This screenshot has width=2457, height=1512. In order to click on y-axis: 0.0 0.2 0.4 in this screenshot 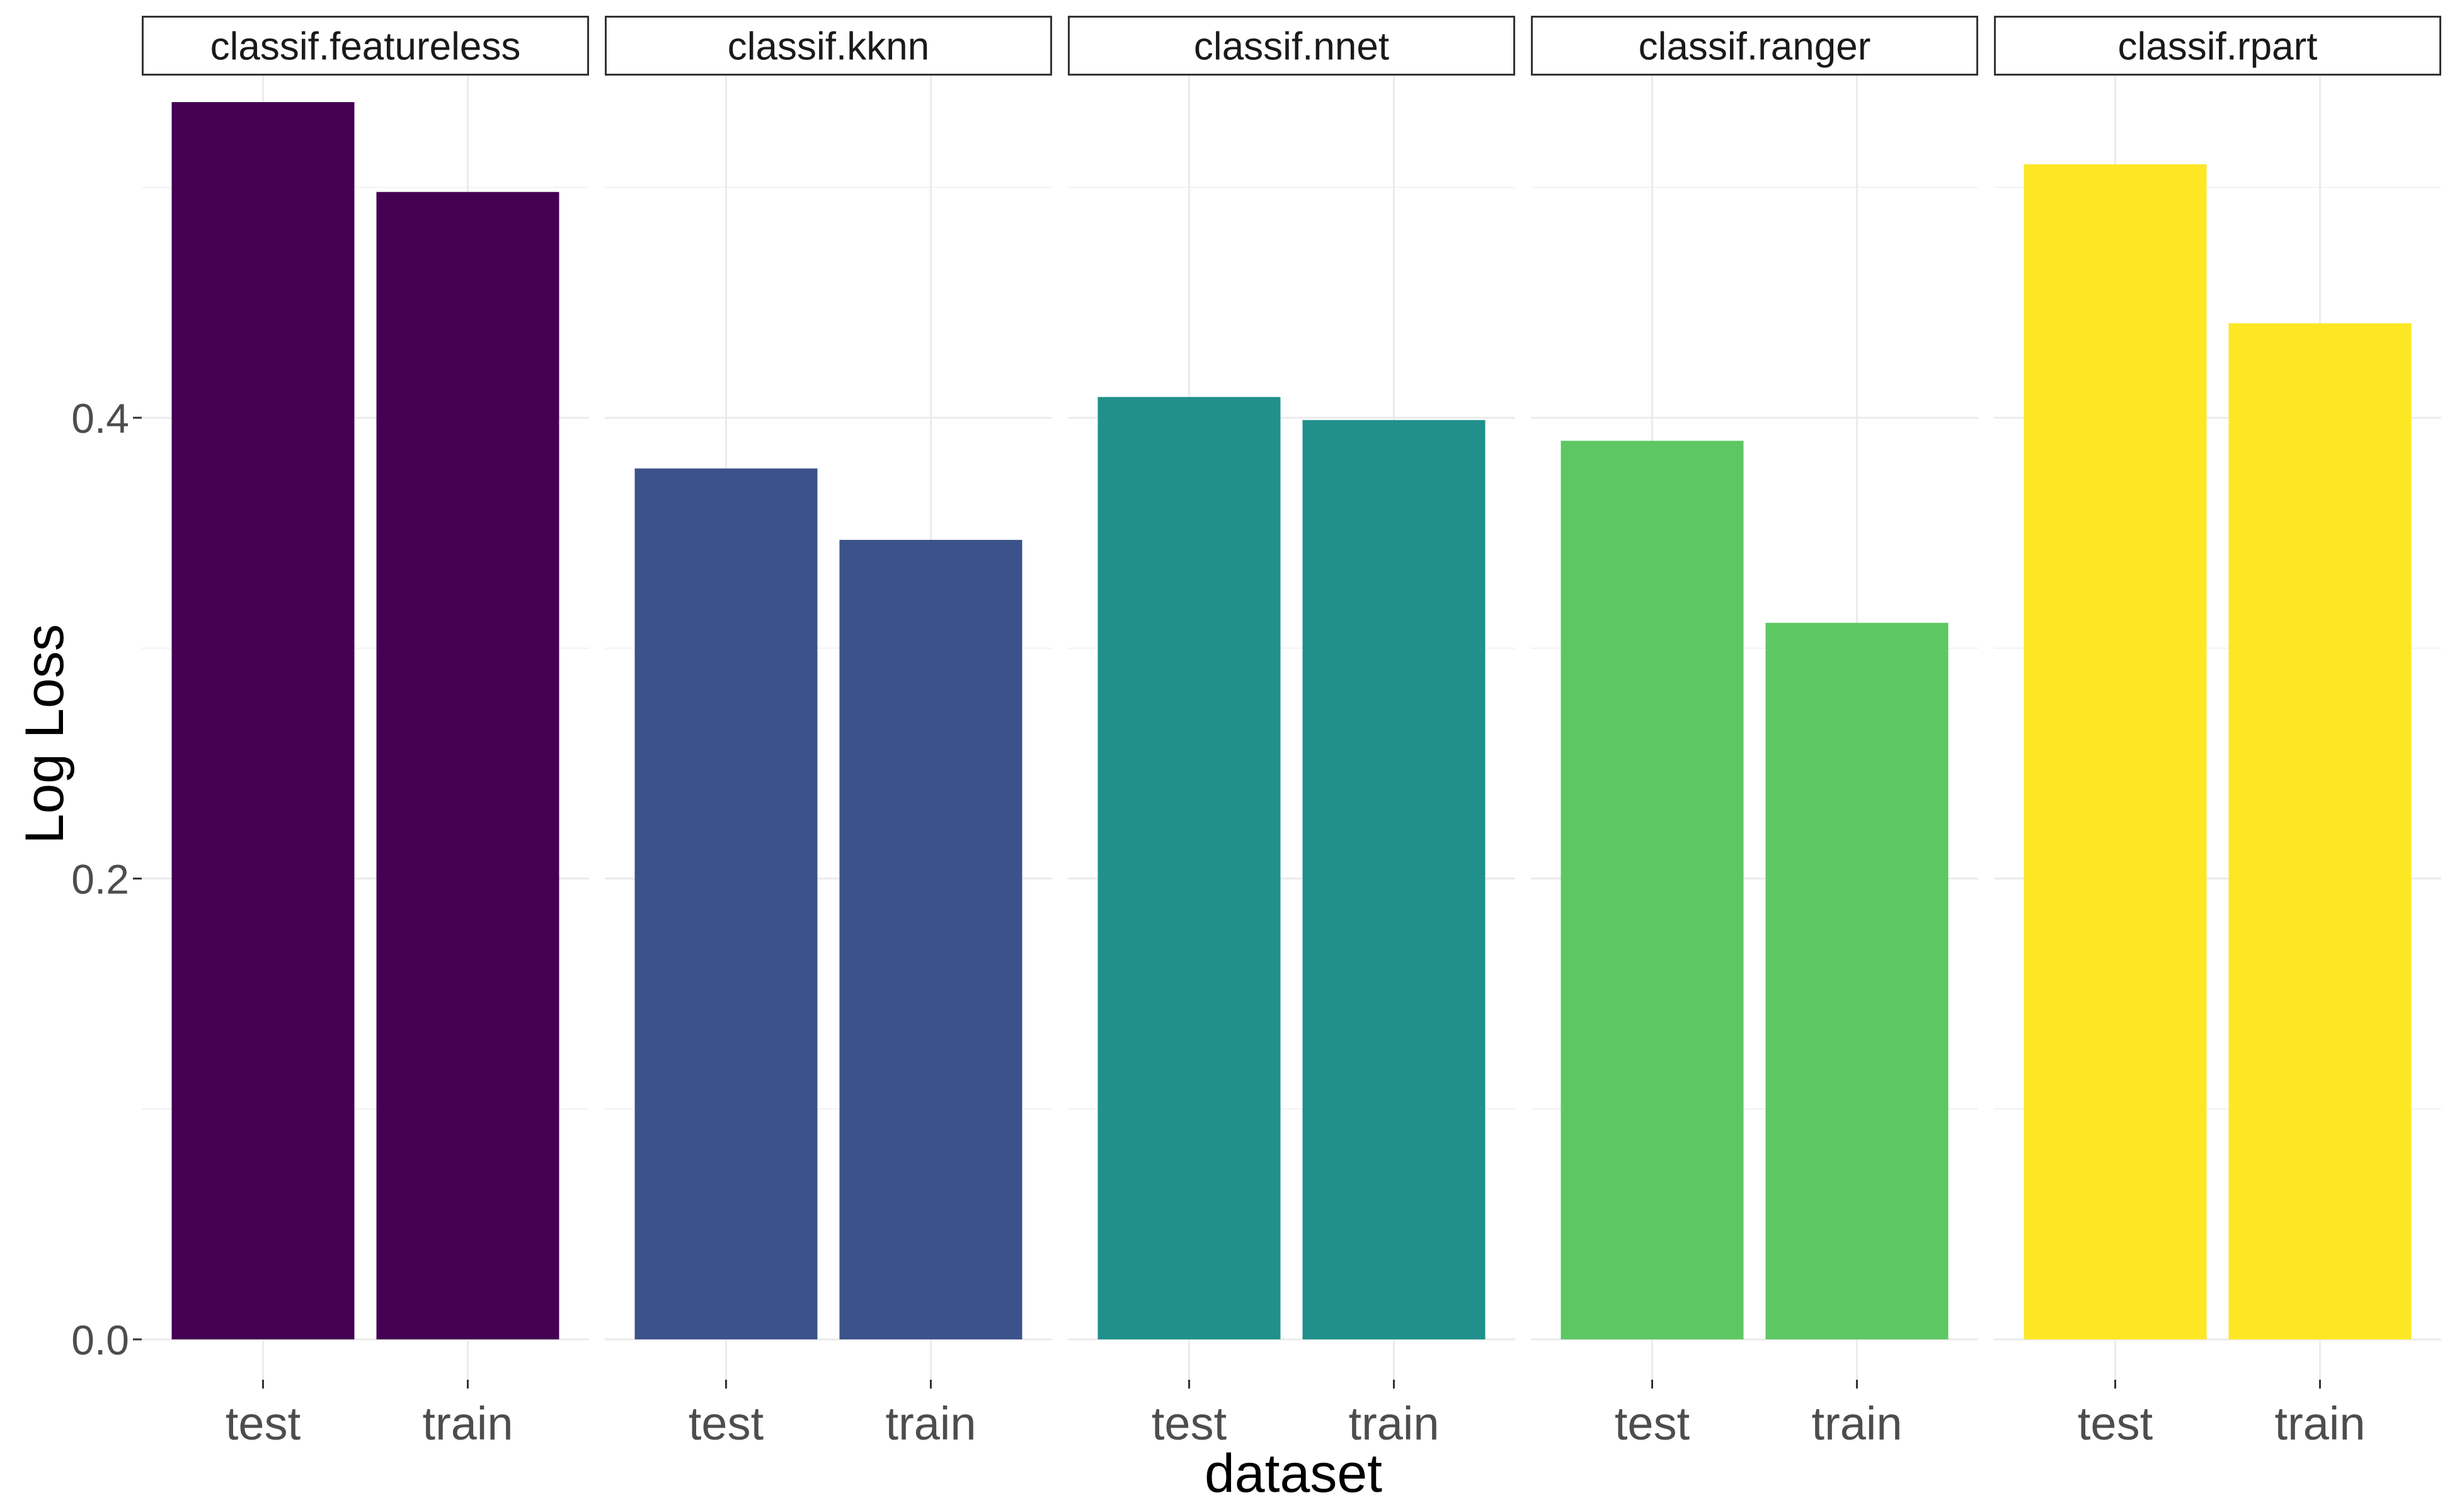, I will do `click(106, 879)`.